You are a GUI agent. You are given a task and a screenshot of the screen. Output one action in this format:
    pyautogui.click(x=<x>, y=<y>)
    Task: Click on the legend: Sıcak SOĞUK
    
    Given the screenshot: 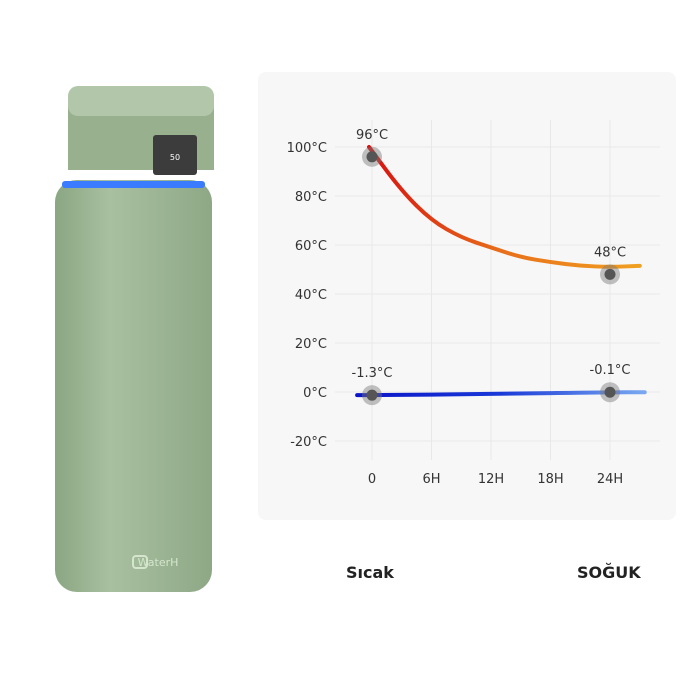 What is the action you would take?
    pyautogui.click(x=461, y=572)
    